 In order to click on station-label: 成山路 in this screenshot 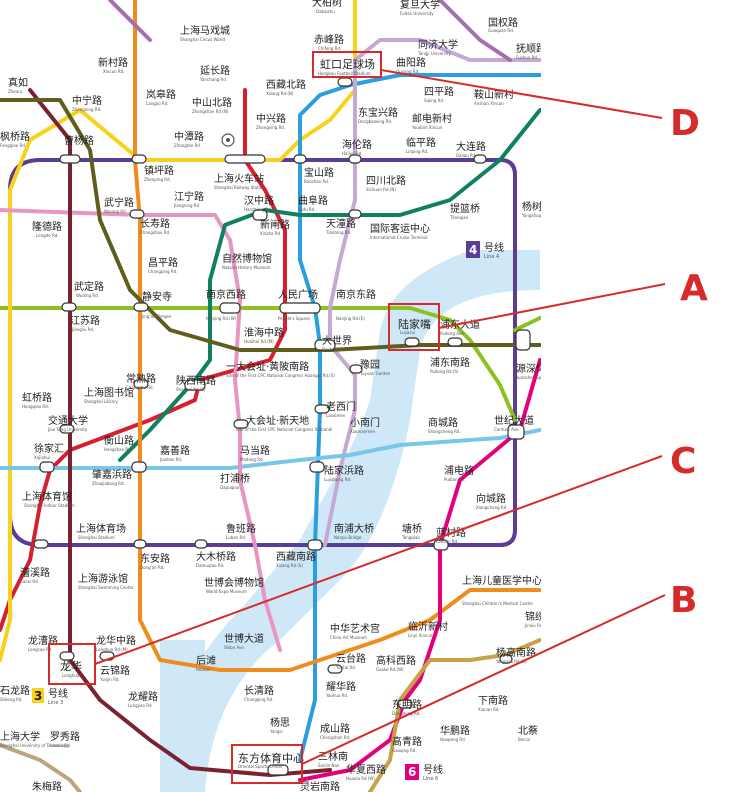, I will do `click(335, 728)`.